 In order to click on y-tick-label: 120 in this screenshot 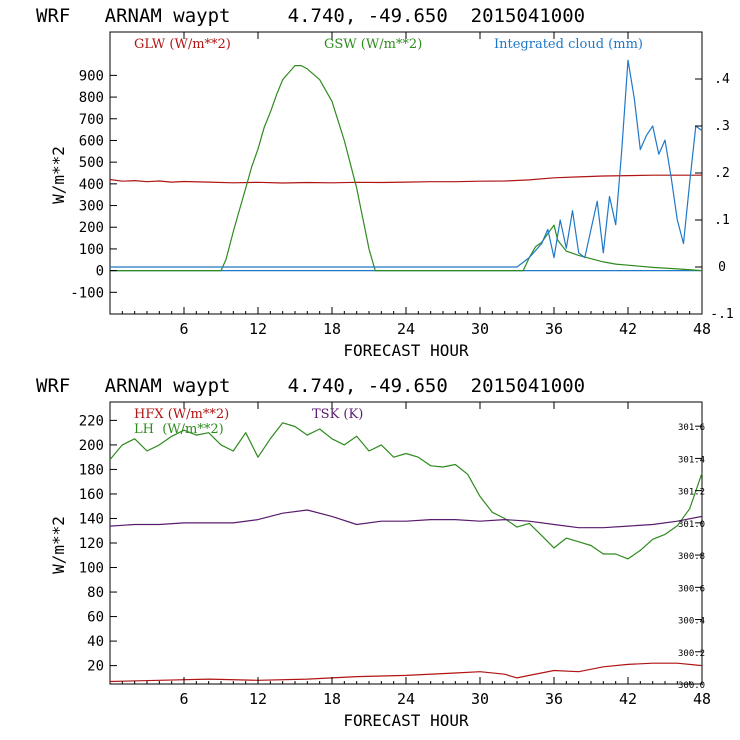, I will do `click(91, 544)`.